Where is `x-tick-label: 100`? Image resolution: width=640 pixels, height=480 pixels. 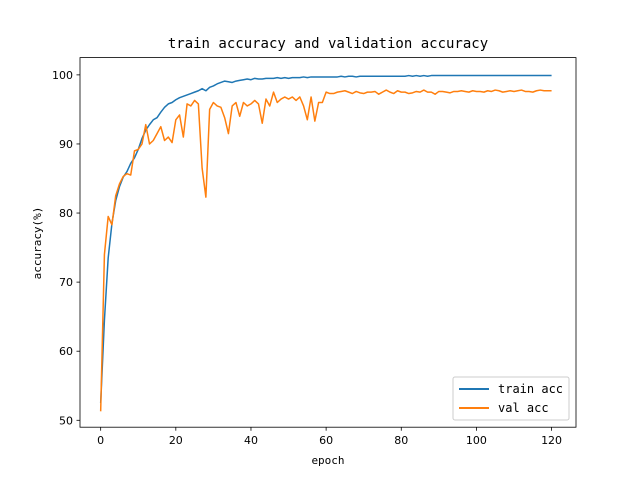
x-tick-label: 100 is located at coordinates (476, 440).